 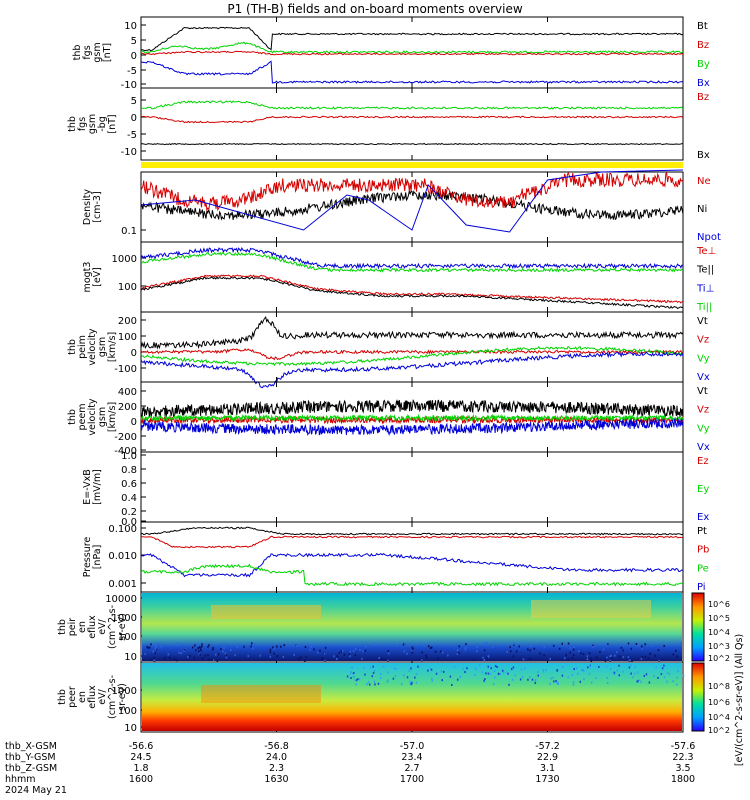 What do you see at coordinates (102, 124) in the screenshot?
I see `y-axis-label: -bg` at bounding box center [102, 124].